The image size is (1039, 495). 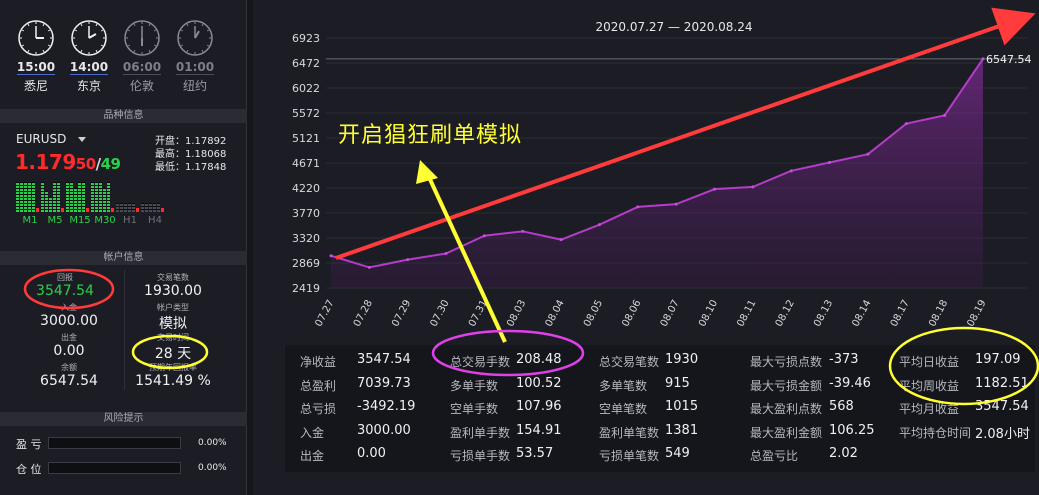 What do you see at coordinates (900, 313) in the screenshot?
I see `x-tick-label: 08.17` at bounding box center [900, 313].